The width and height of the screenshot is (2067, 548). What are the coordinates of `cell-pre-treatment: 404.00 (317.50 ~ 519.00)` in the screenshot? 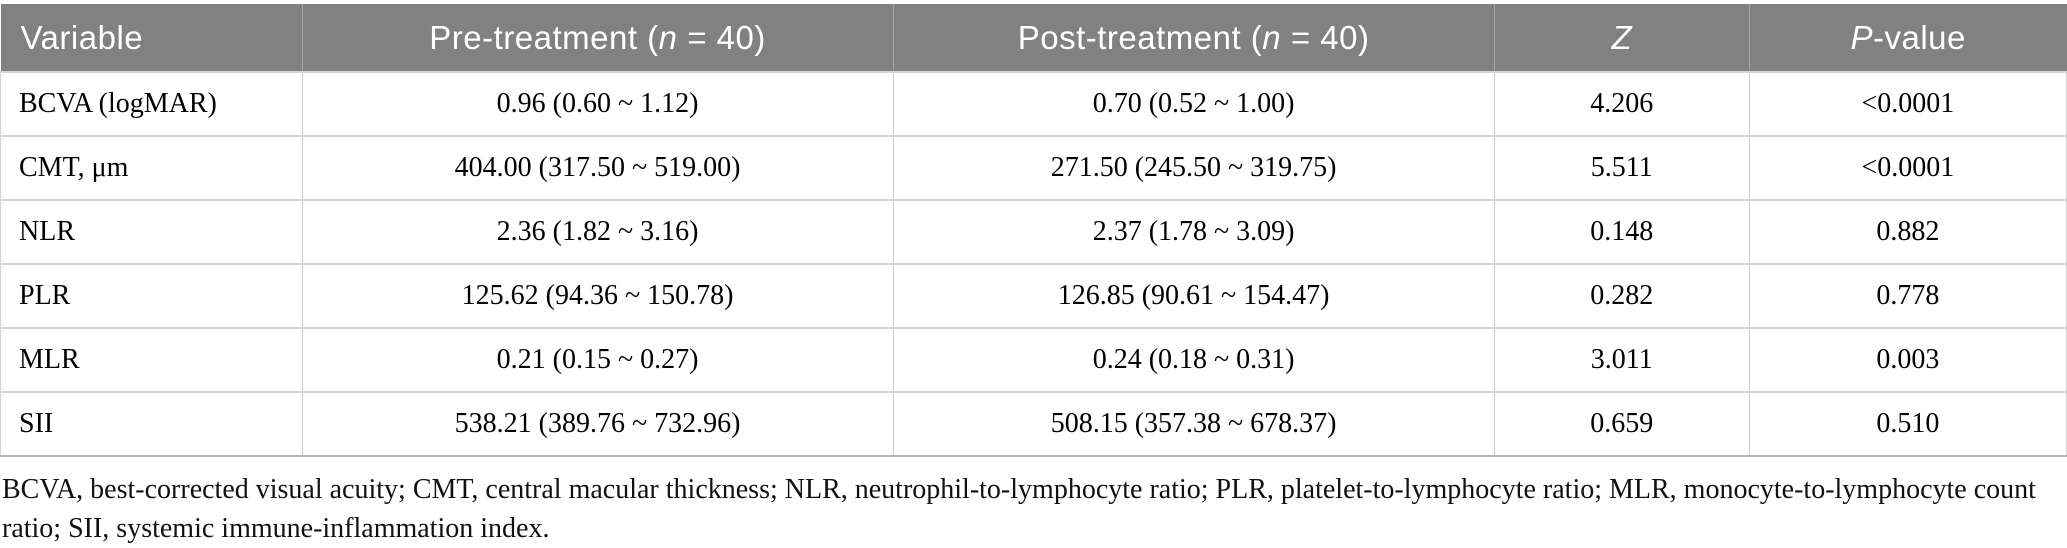 It's located at (597, 167).